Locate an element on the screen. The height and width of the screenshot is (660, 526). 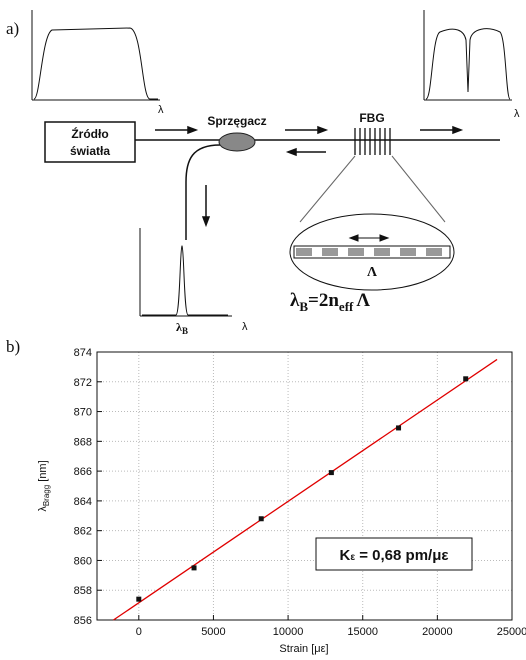
annotation-part: K is located at coordinates (344, 555).